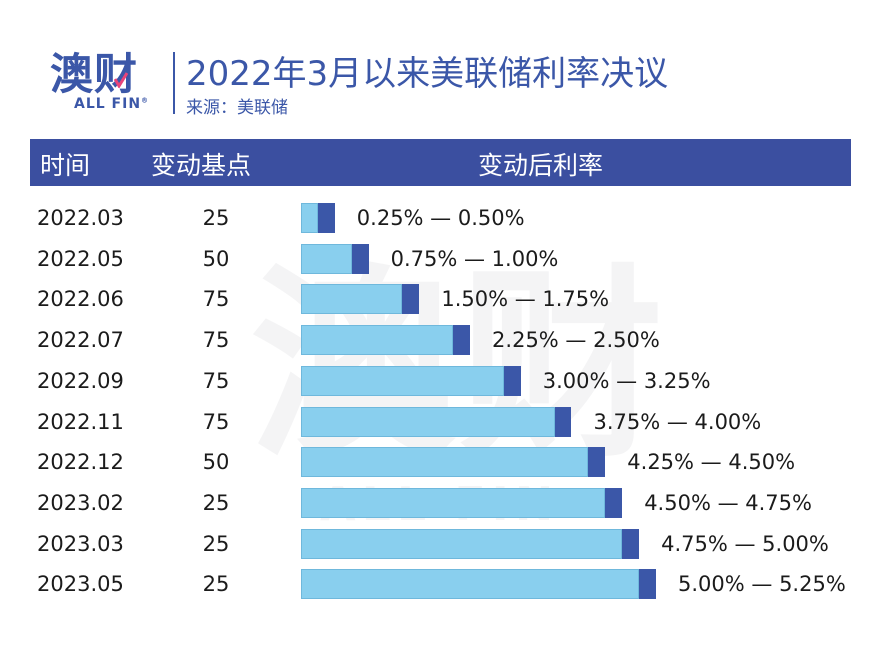 Image resolution: width=872 pixels, height=647 pixels. What do you see at coordinates (525, 299) in the screenshot?
I see `rate-label: 1.50% — 1.75%` at bounding box center [525, 299].